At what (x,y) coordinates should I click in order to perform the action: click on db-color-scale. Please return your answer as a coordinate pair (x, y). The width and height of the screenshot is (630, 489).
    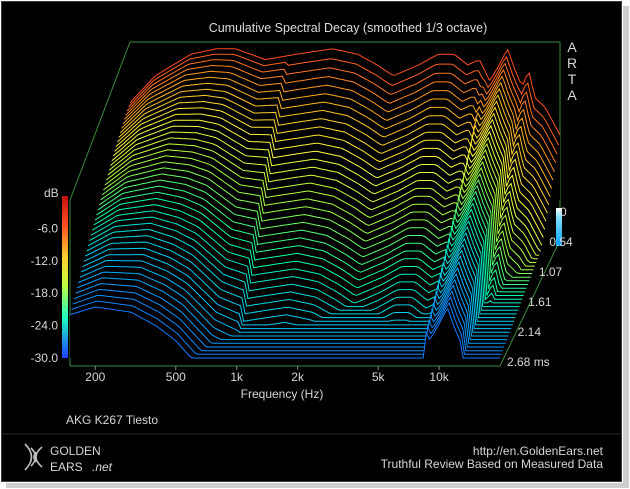
    Looking at the image, I should click on (65, 277).